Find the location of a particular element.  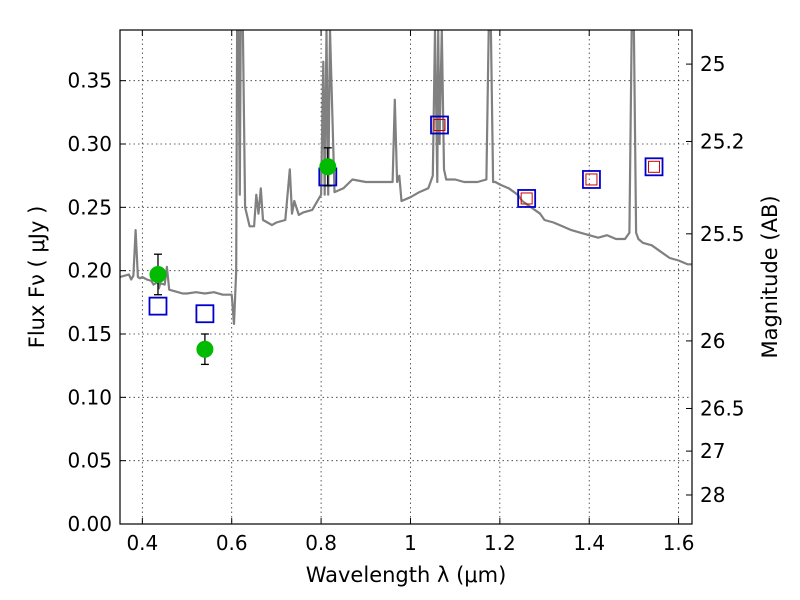

y-tick-label: 0.05 is located at coordinates (89, 461).